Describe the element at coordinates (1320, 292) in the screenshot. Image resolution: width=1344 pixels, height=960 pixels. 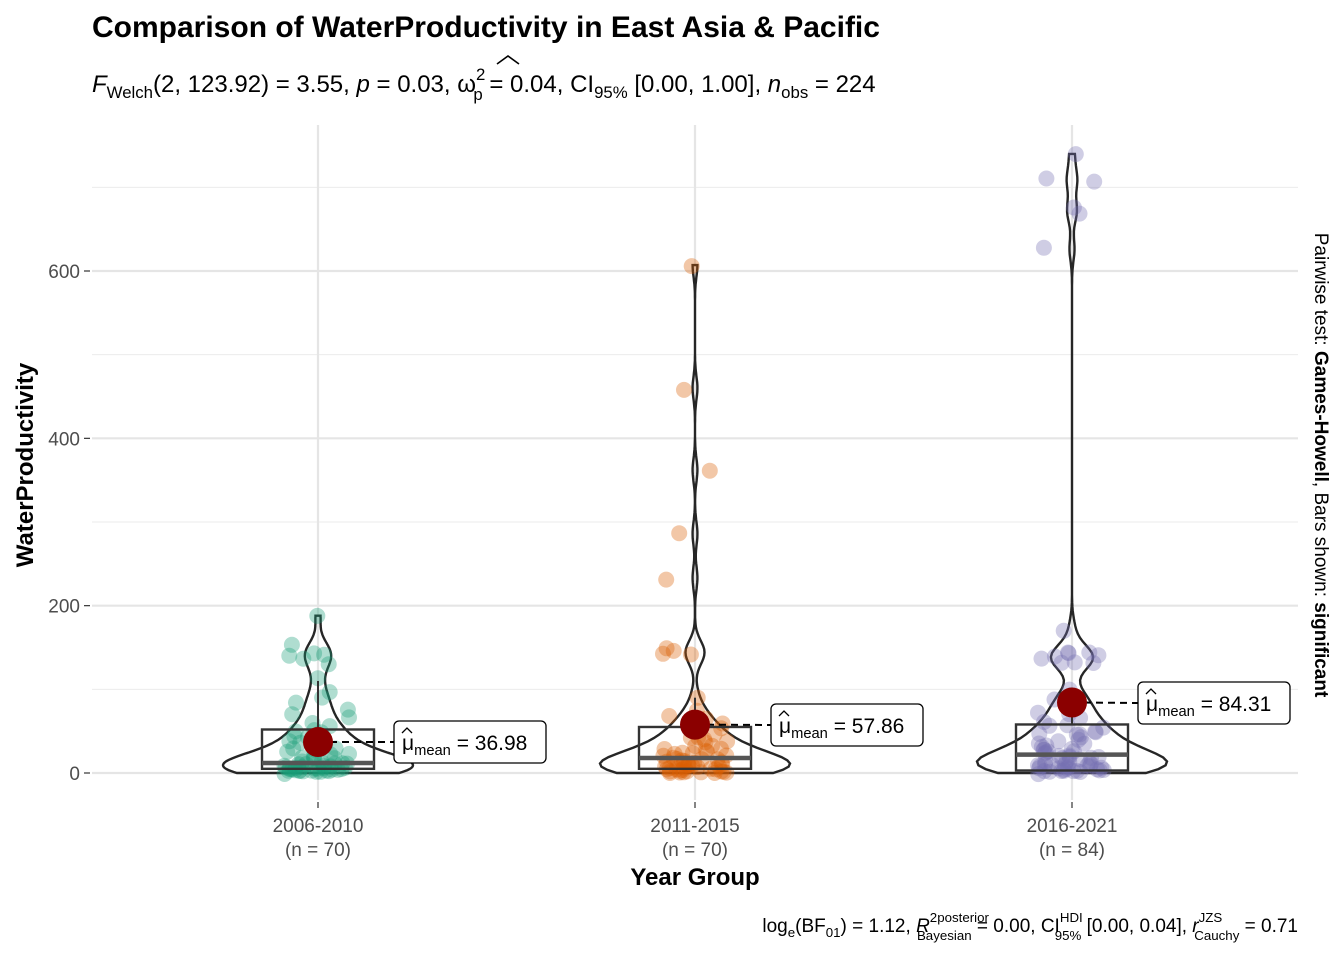
I see `pairwise-prefix: Pairwise test:` at that location.